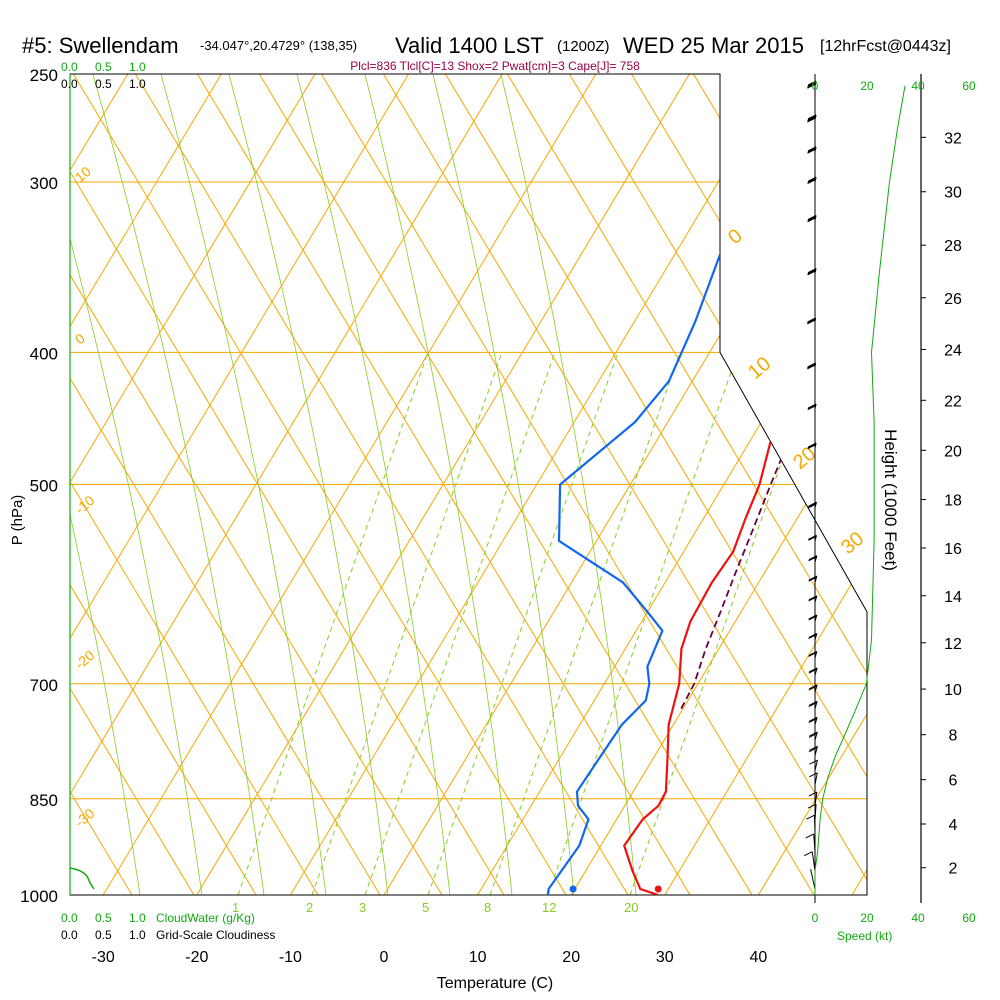 The width and height of the screenshot is (1000, 1000). Describe the element at coordinates (478, 957) in the screenshot. I see `x-tick-label: 10` at that location.